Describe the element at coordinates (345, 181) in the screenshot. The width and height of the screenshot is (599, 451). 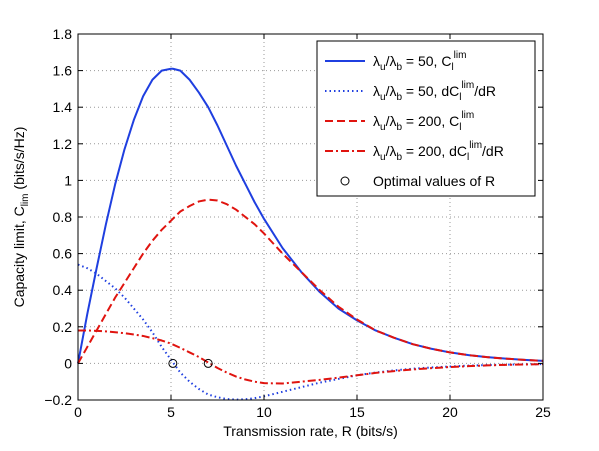
I see `legend-sample-marker` at that location.